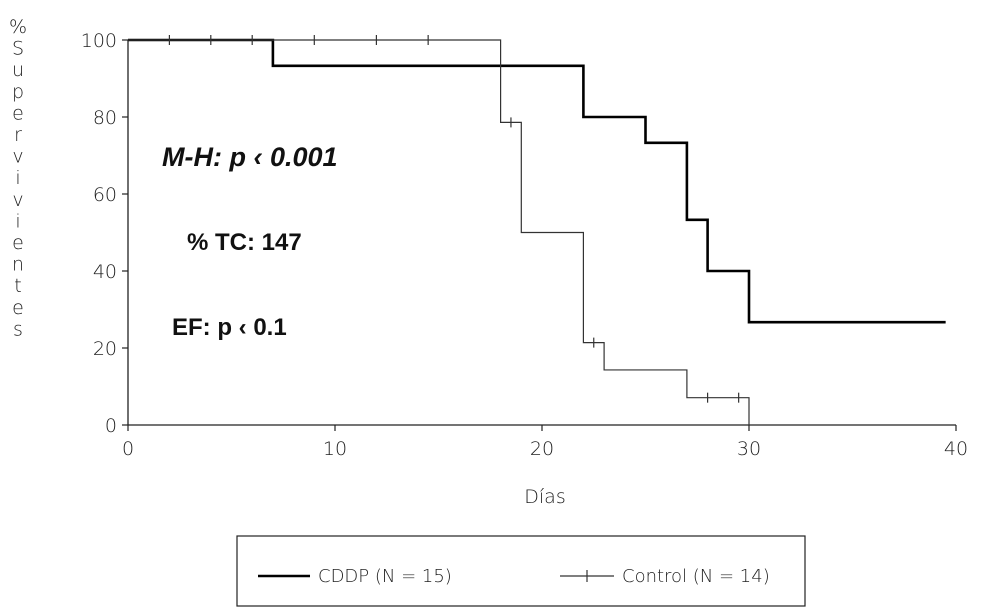 The width and height of the screenshot is (984, 608). What do you see at coordinates (18, 92) in the screenshot?
I see `y-axis-label-char: p` at bounding box center [18, 92].